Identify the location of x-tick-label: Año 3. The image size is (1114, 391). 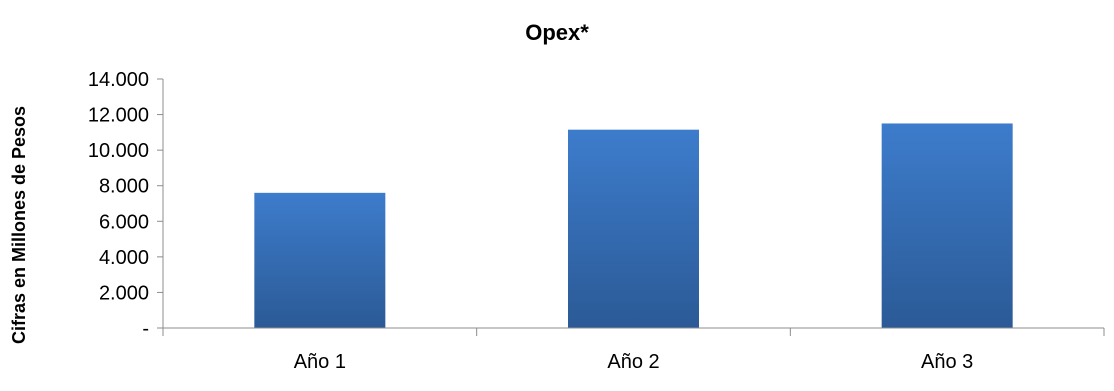
(947, 362).